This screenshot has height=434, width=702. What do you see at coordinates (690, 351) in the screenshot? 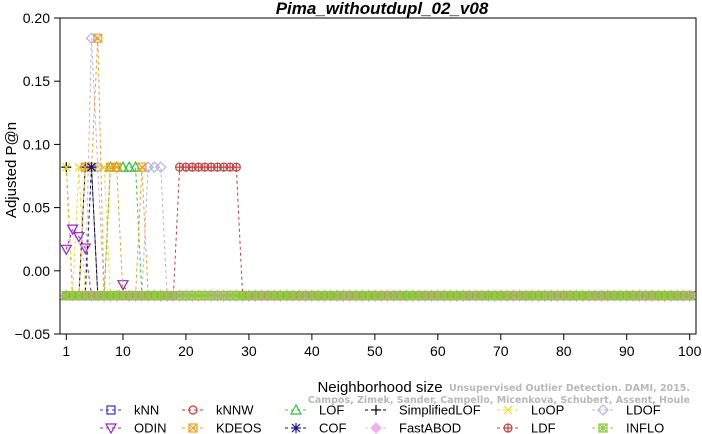
I see `x-tick-label: 100` at bounding box center [690, 351].